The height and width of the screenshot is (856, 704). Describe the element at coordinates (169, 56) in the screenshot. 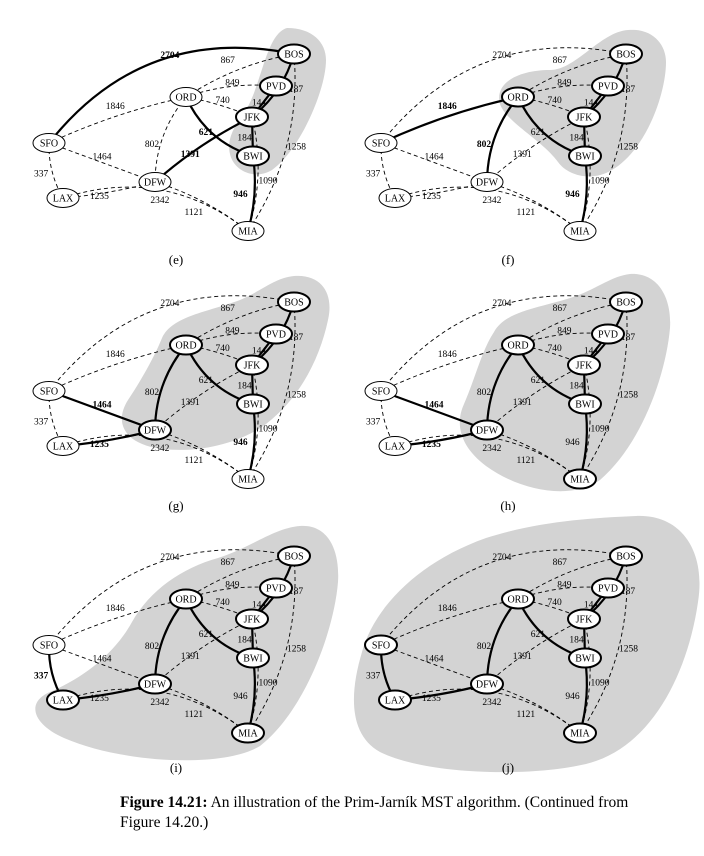

I see `edge-weight: 2704` at that location.